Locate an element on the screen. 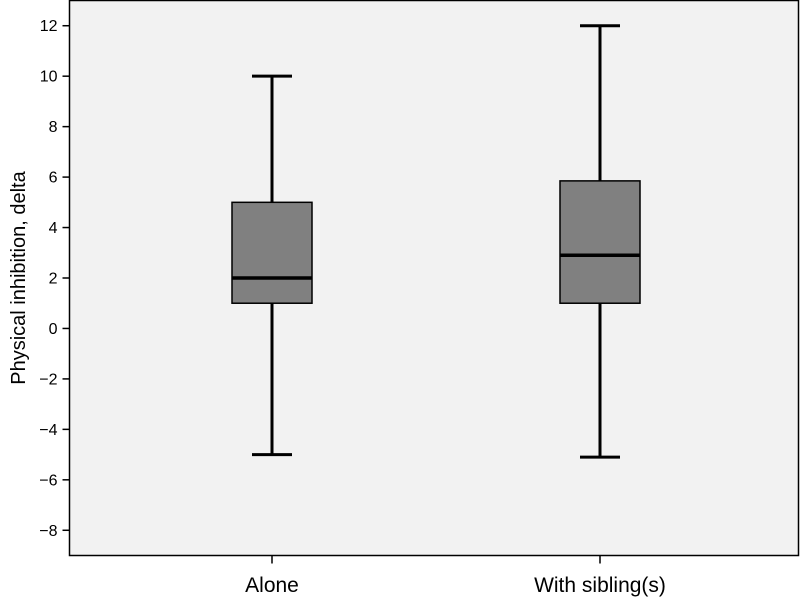 The width and height of the screenshot is (805, 598). y-axis: −8 −6 −4 −2 0 2 4 6 8 10 12 is located at coordinates (54, 279).